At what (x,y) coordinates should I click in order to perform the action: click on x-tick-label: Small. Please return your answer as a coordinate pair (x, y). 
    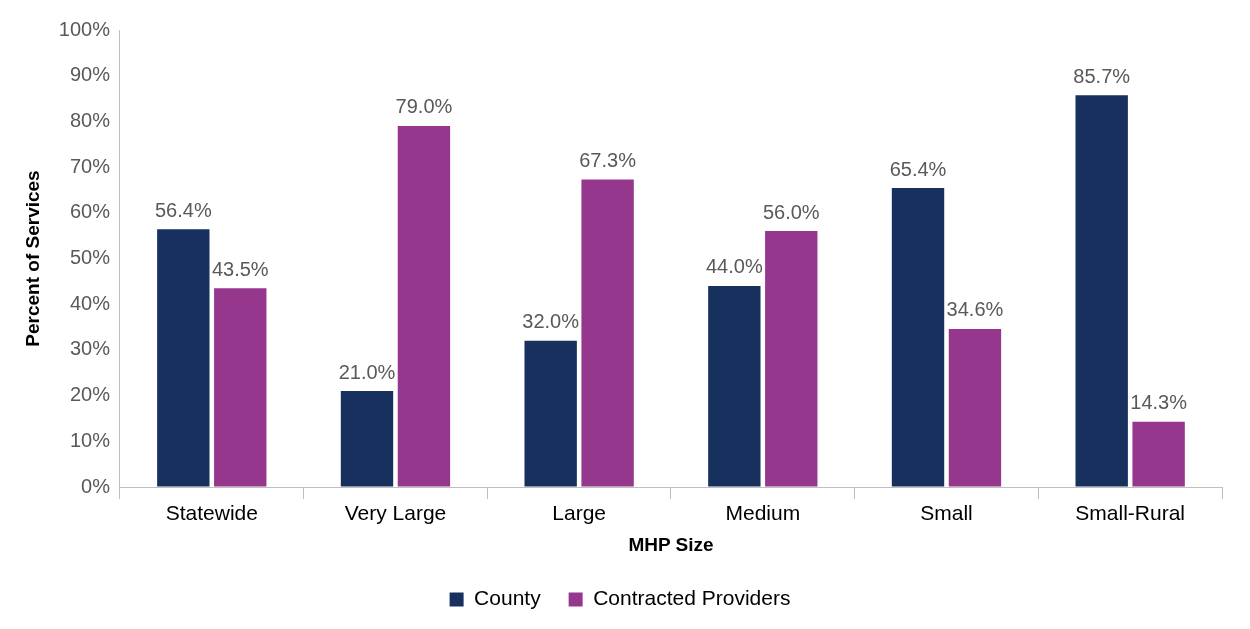
    Looking at the image, I should click on (946, 513).